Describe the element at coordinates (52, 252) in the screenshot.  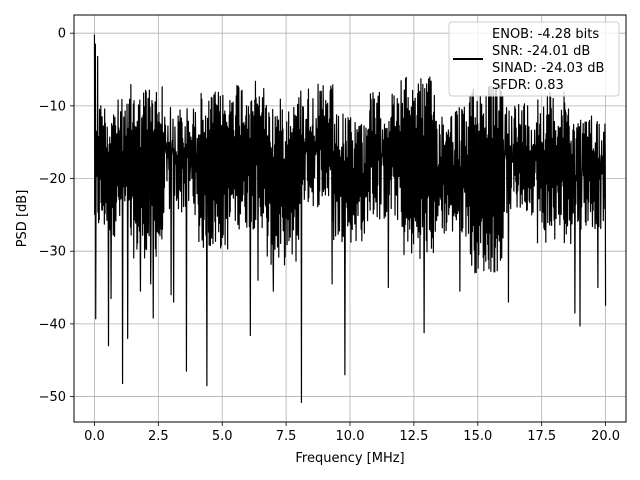
I see `y-tick-label: −30` at that location.